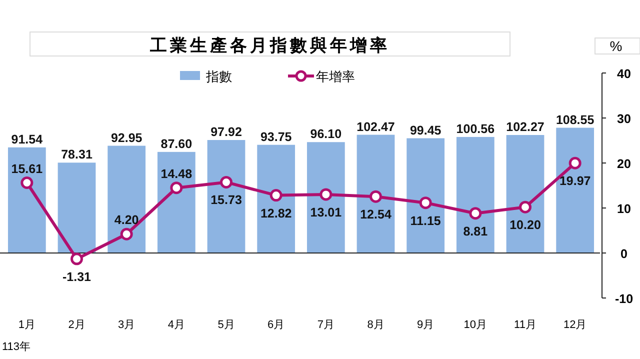 The height and width of the screenshot is (359, 640). What do you see at coordinates (476, 325) in the screenshot?
I see `x-tick-label: 10月` at bounding box center [476, 325].